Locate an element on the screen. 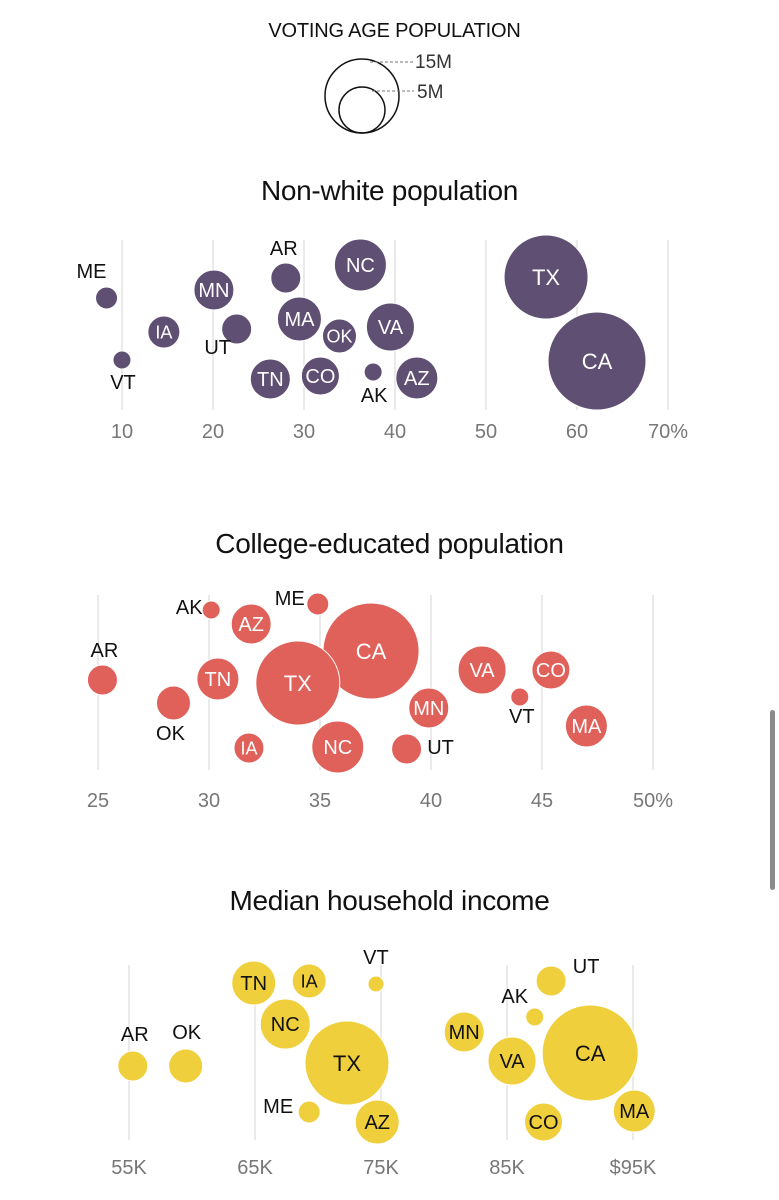 The width and height of the screenshot is (779, 1200). x-tick-label: 75K is located at coordinates (381, 1168).